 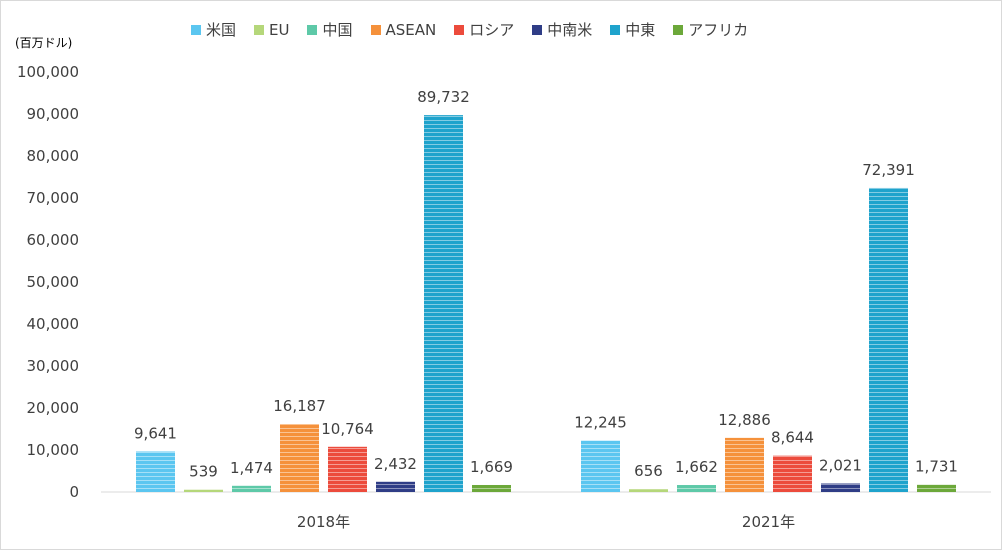 What do you see at coordinates (53, 324) in the screenshot?
I see `y-tick-label: 40,000` at bounding box center [53, 324].